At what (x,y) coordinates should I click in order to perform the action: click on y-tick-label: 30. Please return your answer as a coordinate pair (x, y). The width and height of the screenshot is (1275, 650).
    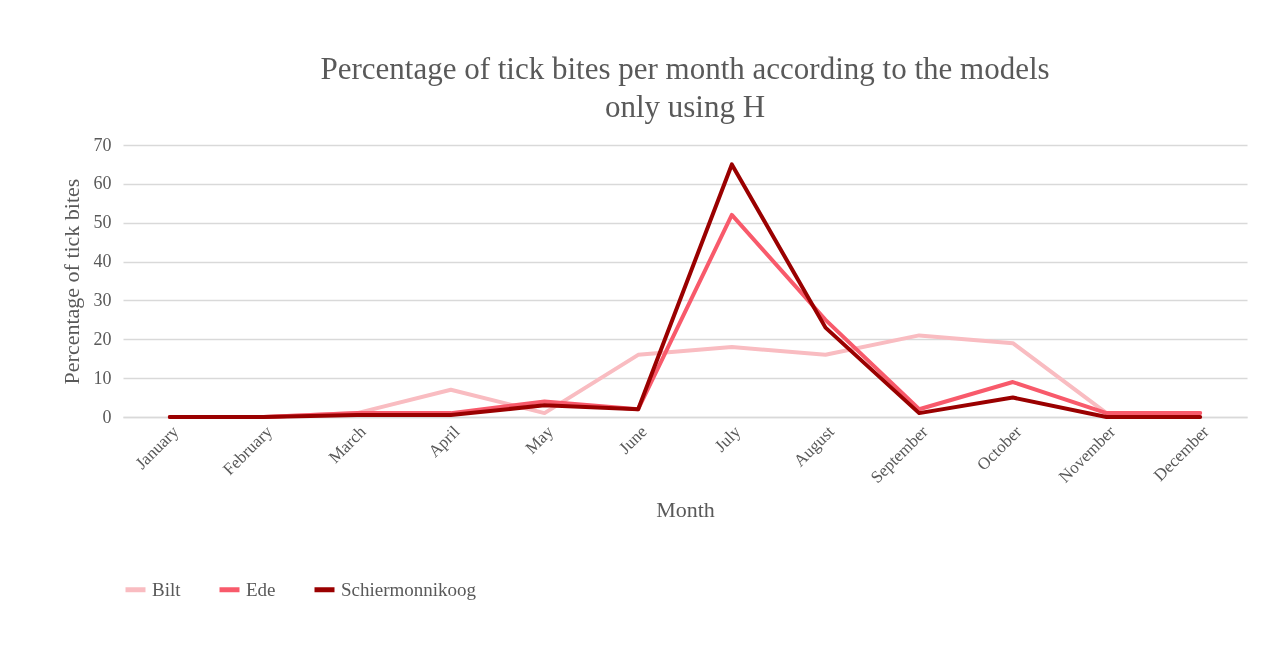
    Looking at the image, I should click on (102, 299).